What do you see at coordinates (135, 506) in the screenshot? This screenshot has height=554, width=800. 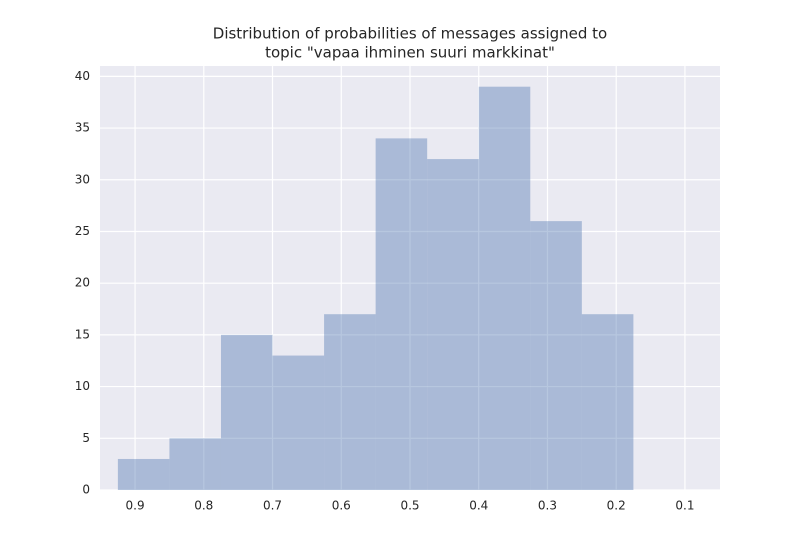 I see `x-tick-label: 0.9` at bounding box center [135, 506].